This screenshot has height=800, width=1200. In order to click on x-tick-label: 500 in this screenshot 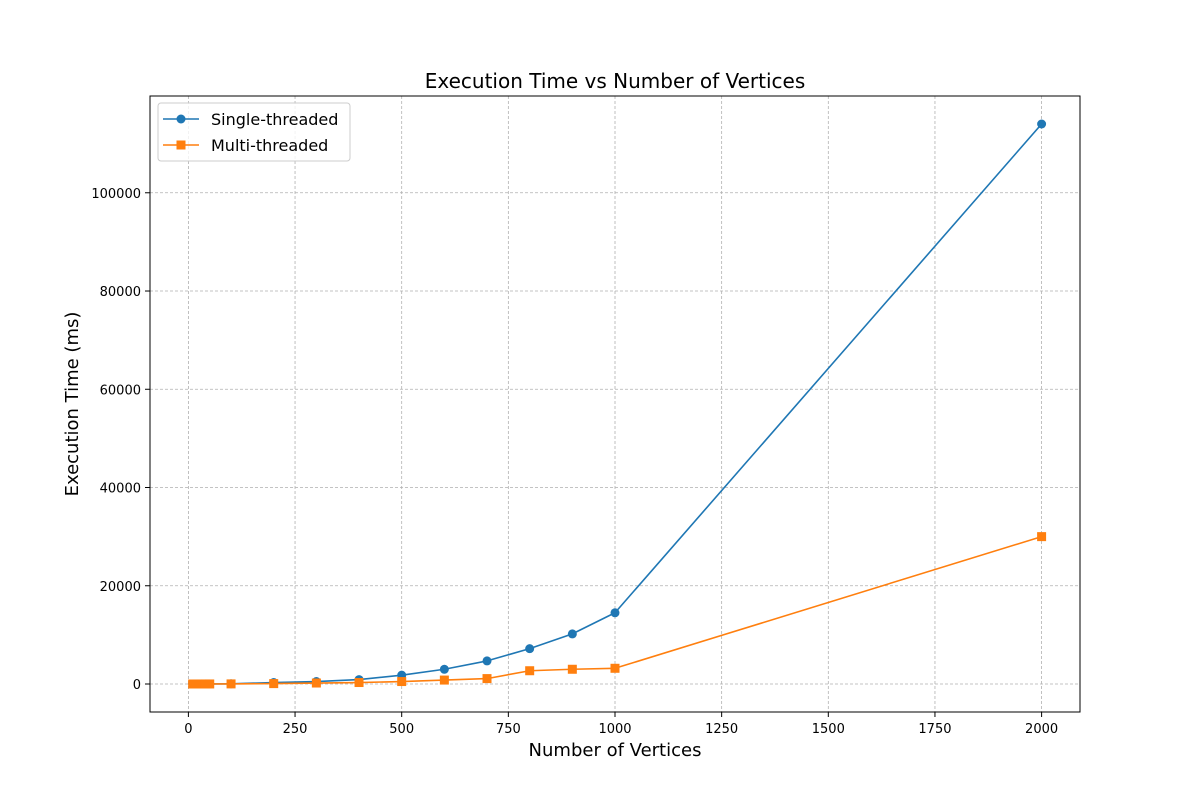, I will do `click(401, 729)`.